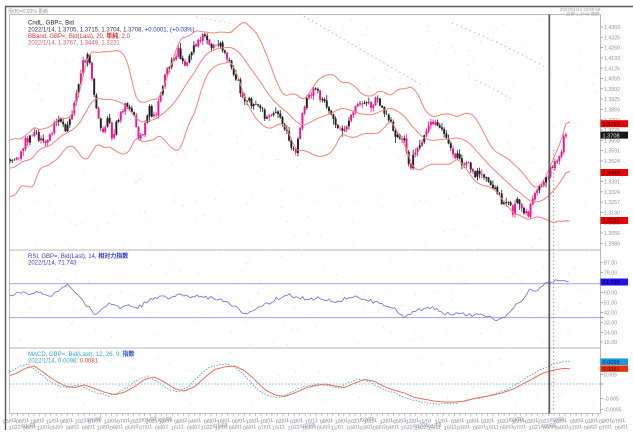 This screenshot has width=633, height=440. Describe the element at coordinates (612, 90) in the screenshot. I see `svg-text: 1.3992` at that location.